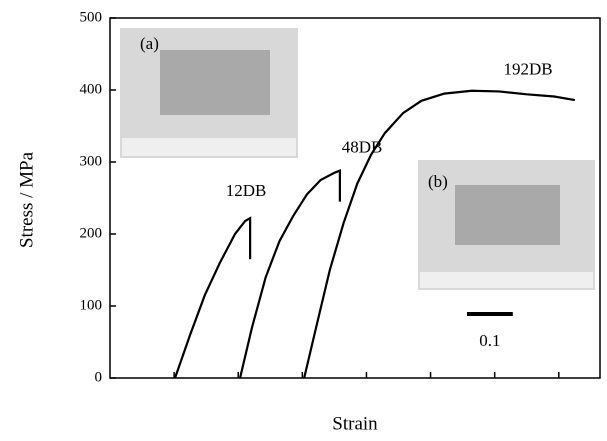 The width and height of the screenshot is (607, 441). What do you see at coordinates (91, 161) in the screenshot?
I see `y-tick-label: 300` at bounding box center [91, 161].